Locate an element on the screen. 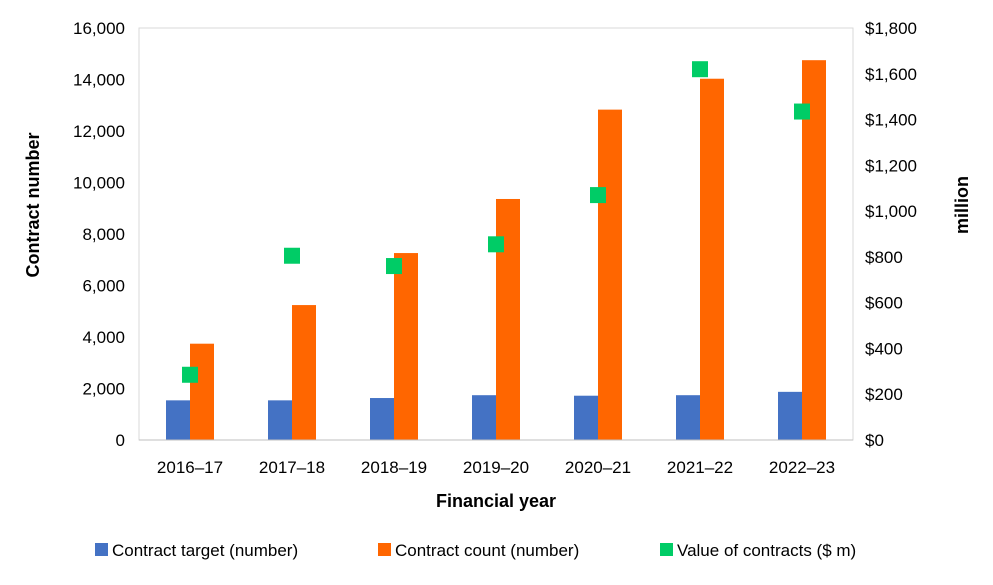  y2-tick-label: $800 is located at coordinates (884, 257).